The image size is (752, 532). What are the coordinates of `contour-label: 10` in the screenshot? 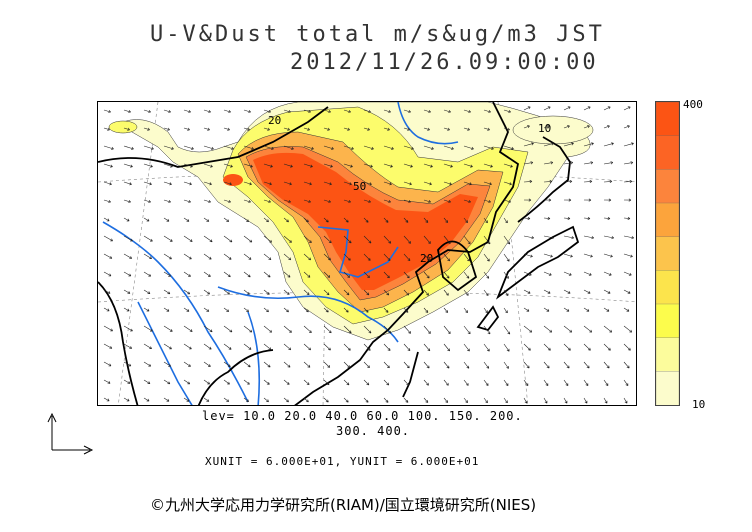 It's located at (544, 128).